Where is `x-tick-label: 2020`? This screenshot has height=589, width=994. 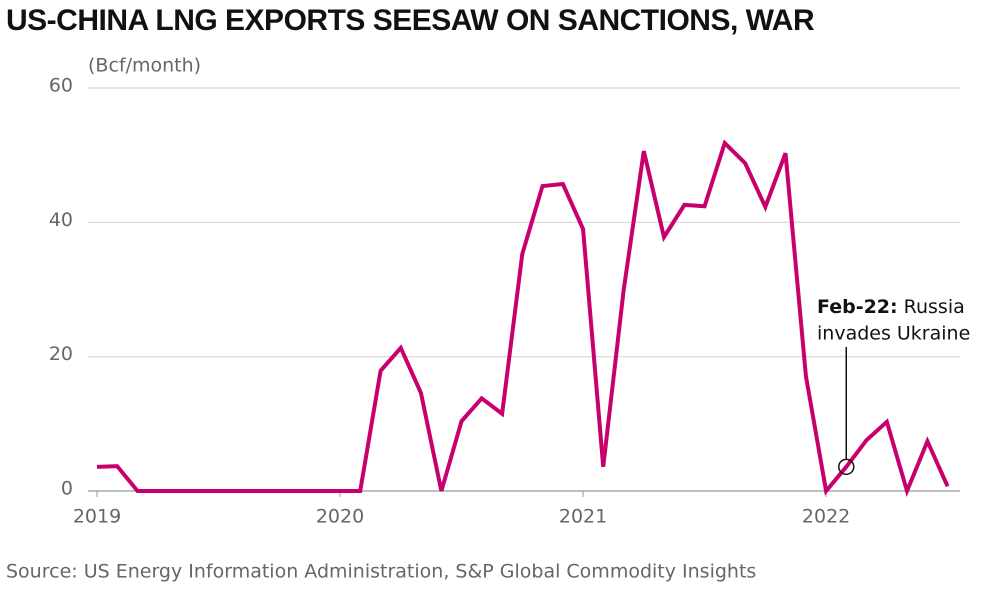
x-tick-label: 2020 is located at coordinates (340, 517).